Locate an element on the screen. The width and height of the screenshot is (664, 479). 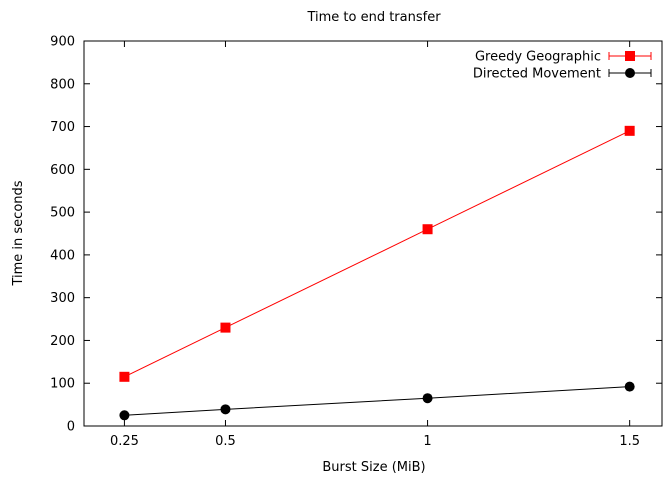
y-tick-label: 900 is located at coordinates (62, 42).